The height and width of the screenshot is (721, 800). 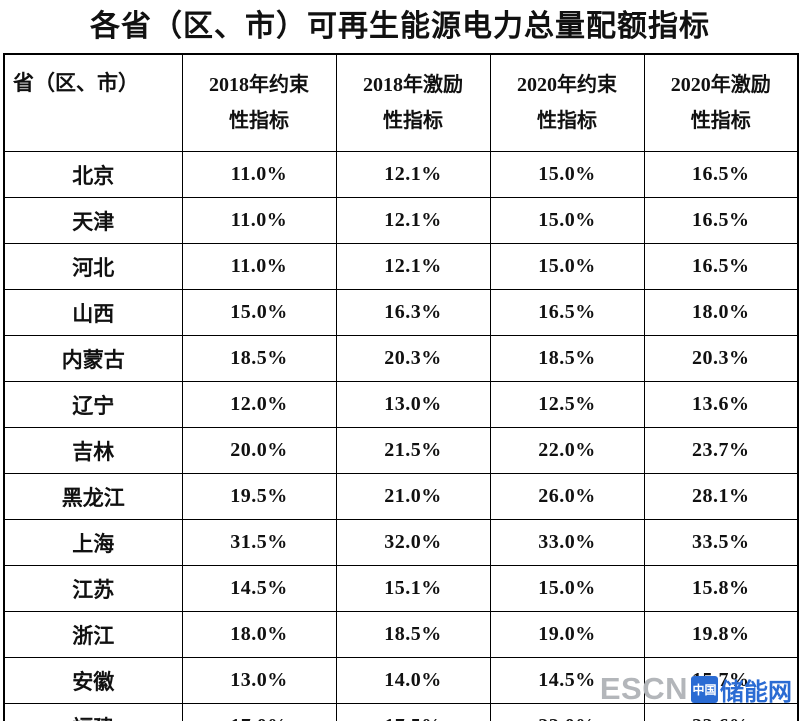 What do you see at coordinates (93, 220) in the screenshot?
I see `province-cell: 天津` at bounding box center [93, 220].